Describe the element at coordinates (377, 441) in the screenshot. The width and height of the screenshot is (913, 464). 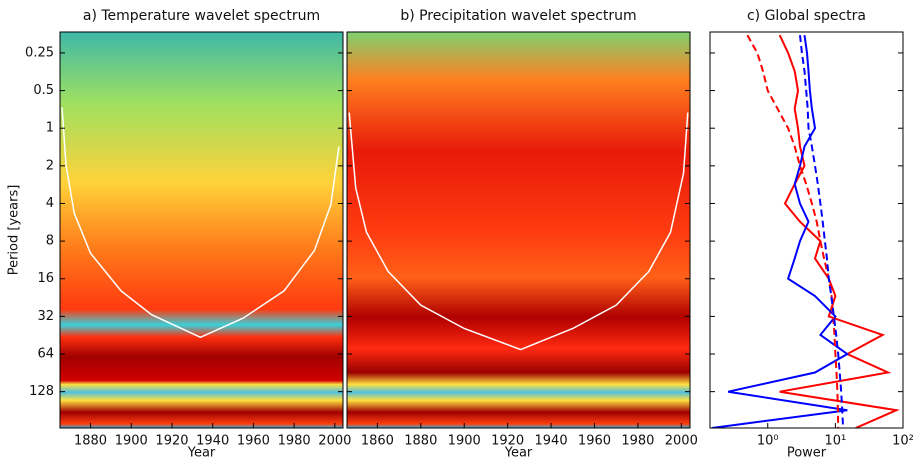
I see `x-tick-label: 1860` at that location.